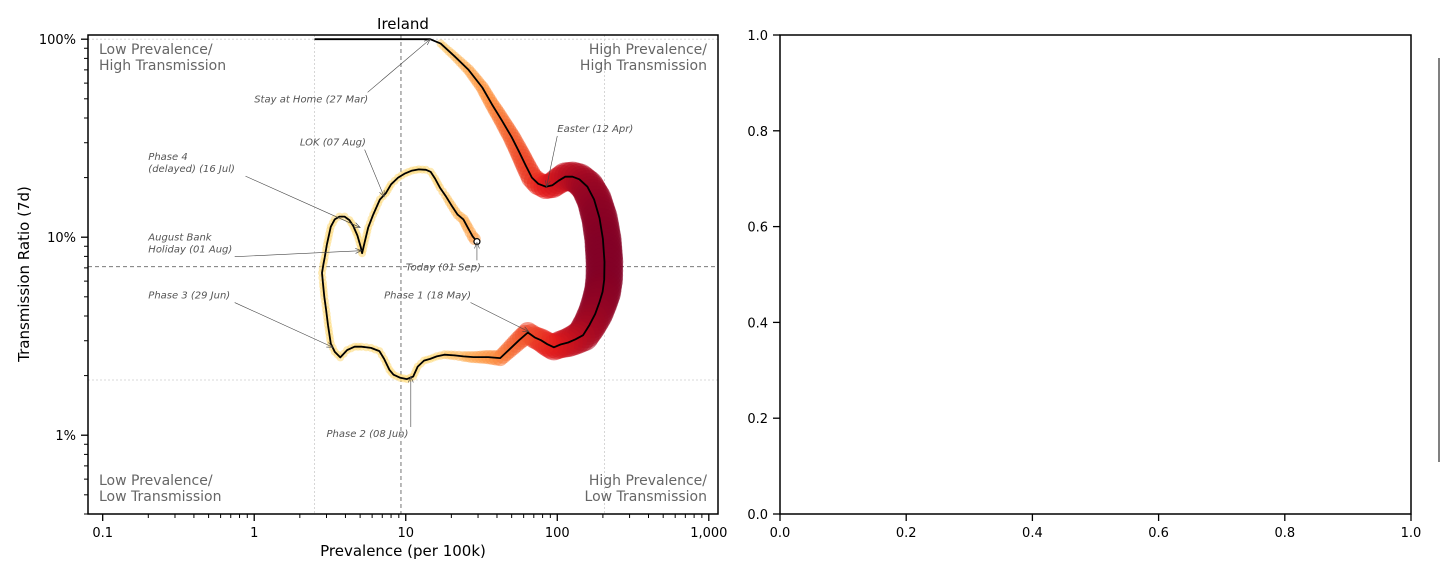 The height and width of the screenshot is (576, 1440). I want to click on right-x-tick-label: 0.4, so click(1032, 533).